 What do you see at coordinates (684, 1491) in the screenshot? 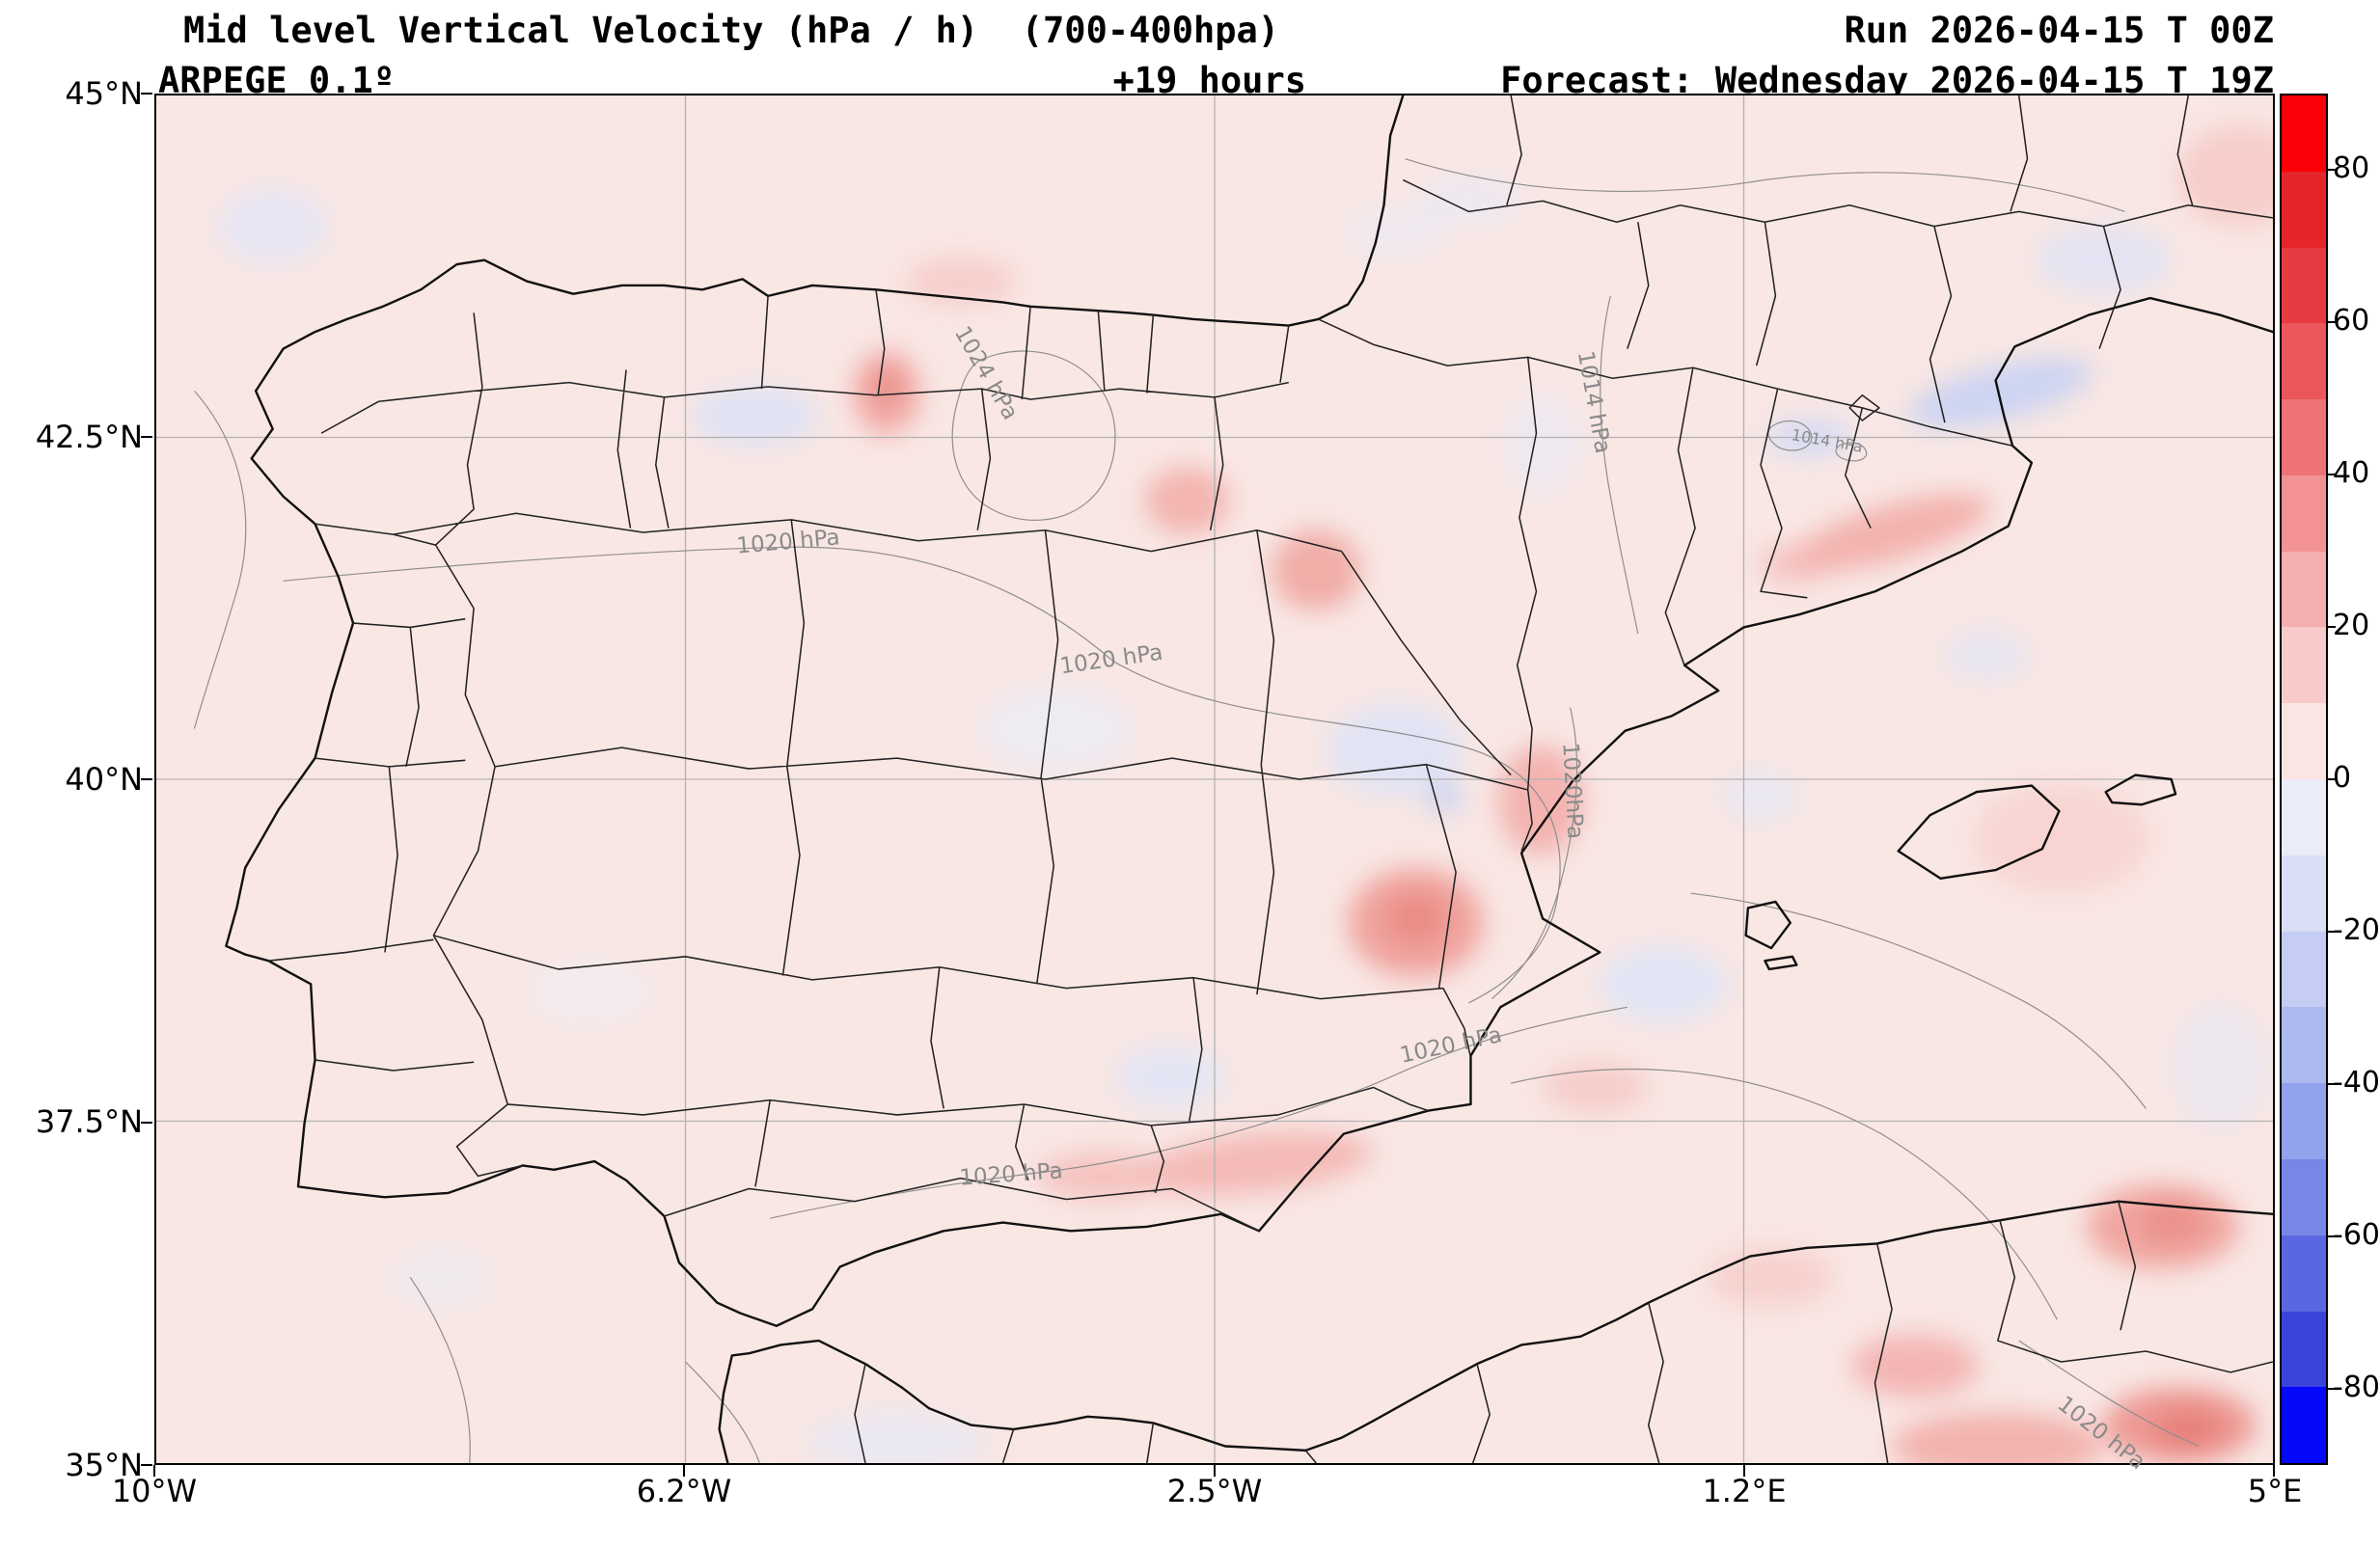
I see `x-tick-label: 6.2°W` at bounding box center [684, 1491].